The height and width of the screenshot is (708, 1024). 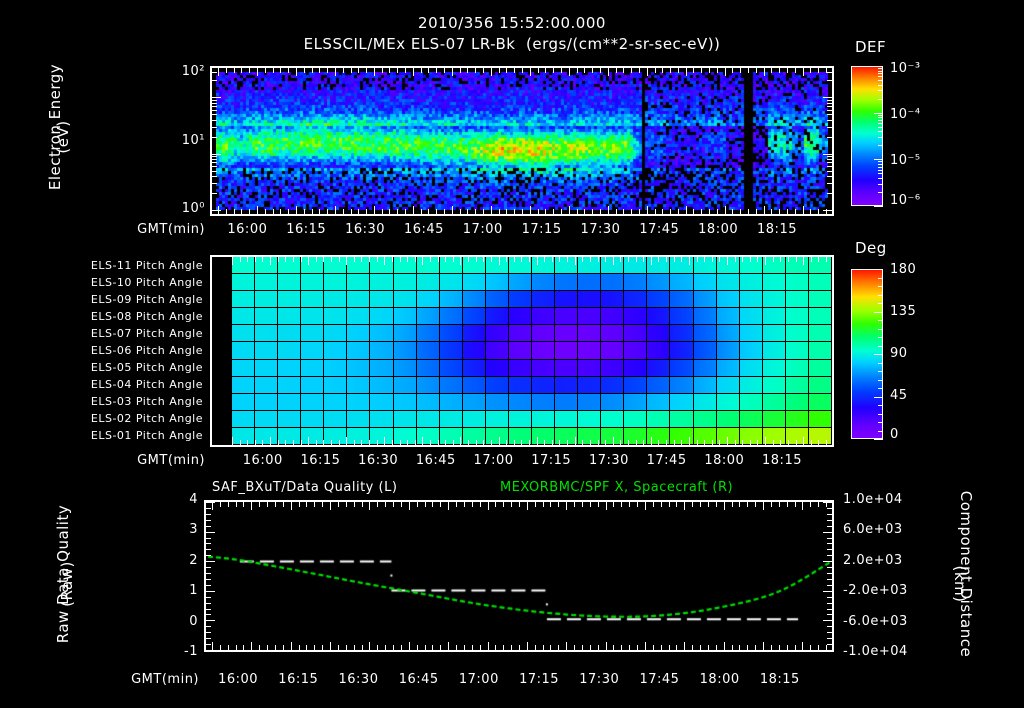 I want to click on def-colorbar-tick-1: 10⁻⁴, so click(x=905, y=114).